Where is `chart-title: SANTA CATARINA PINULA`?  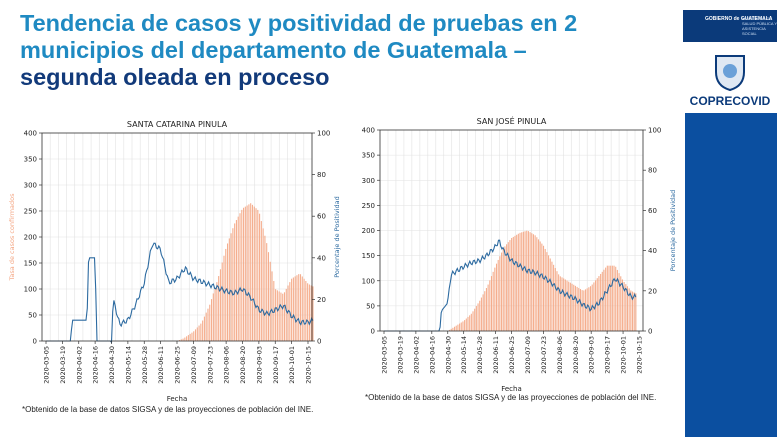 chart-title: SANTA CATARINA PINULA is located at coordinates (177, 124).